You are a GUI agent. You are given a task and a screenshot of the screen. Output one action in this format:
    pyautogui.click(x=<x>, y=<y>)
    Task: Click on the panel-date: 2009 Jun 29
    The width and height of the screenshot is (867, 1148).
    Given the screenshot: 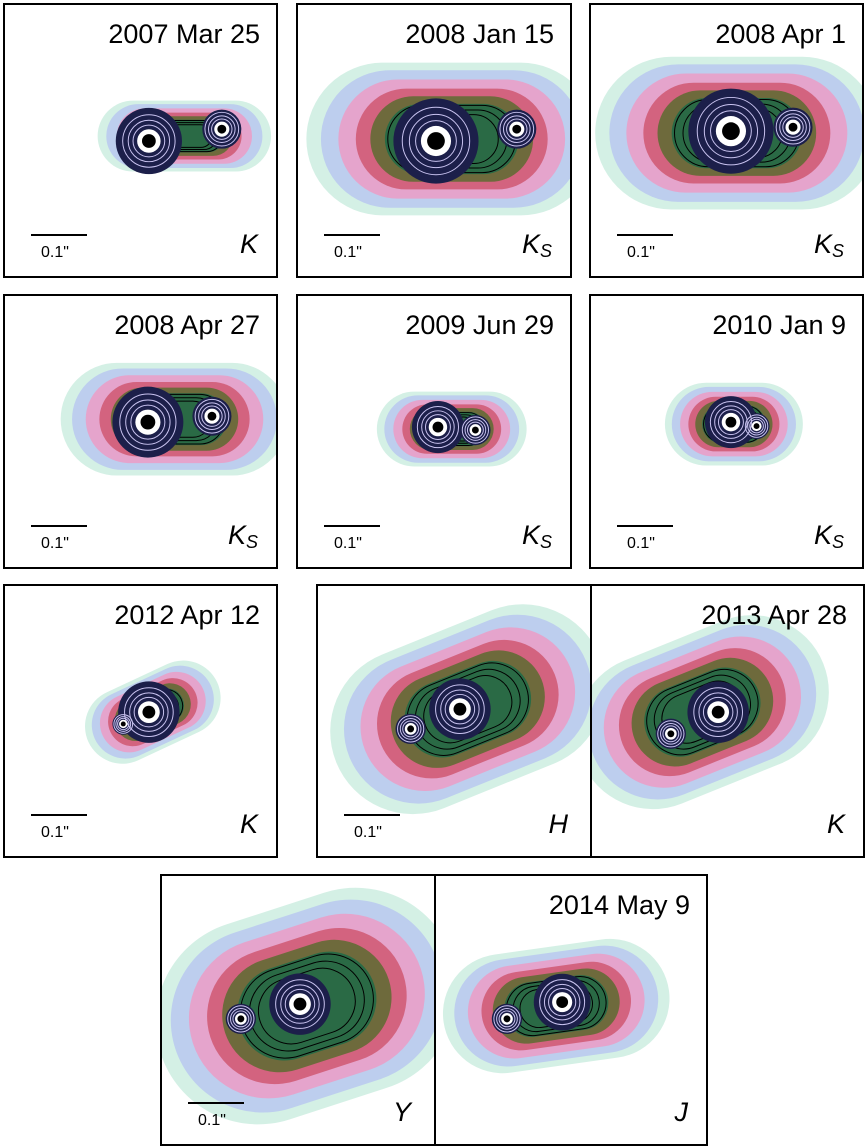 What is the action you would take?
    pyautogui.click(x=479, y=325)
    